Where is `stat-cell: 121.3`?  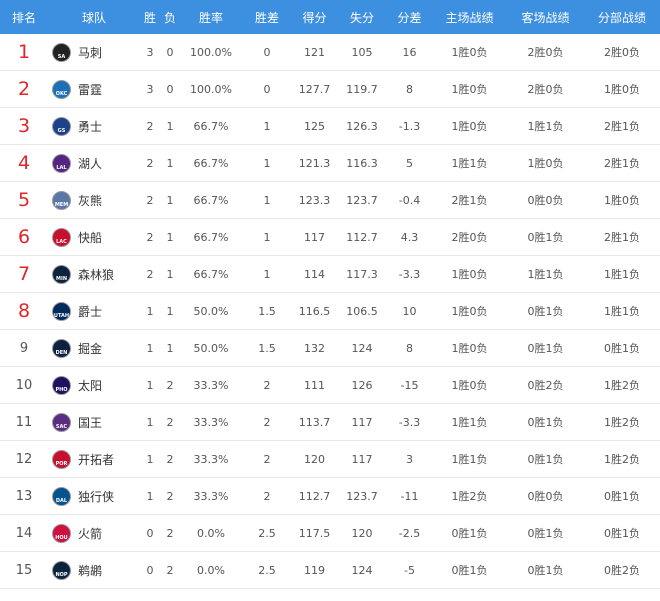 stat-cell: 121.3 is located at coordinates (314, 163).